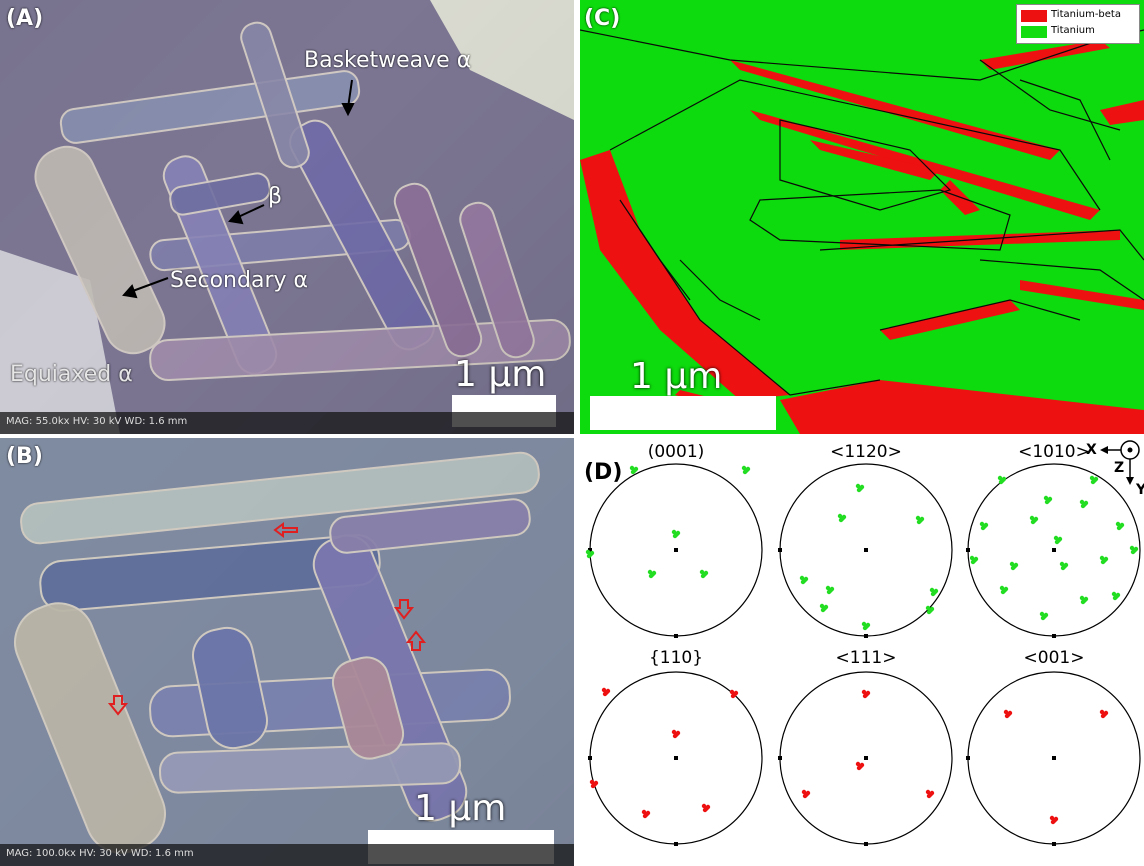  I want to click on panel-a-label: (A), so click(25, 18).